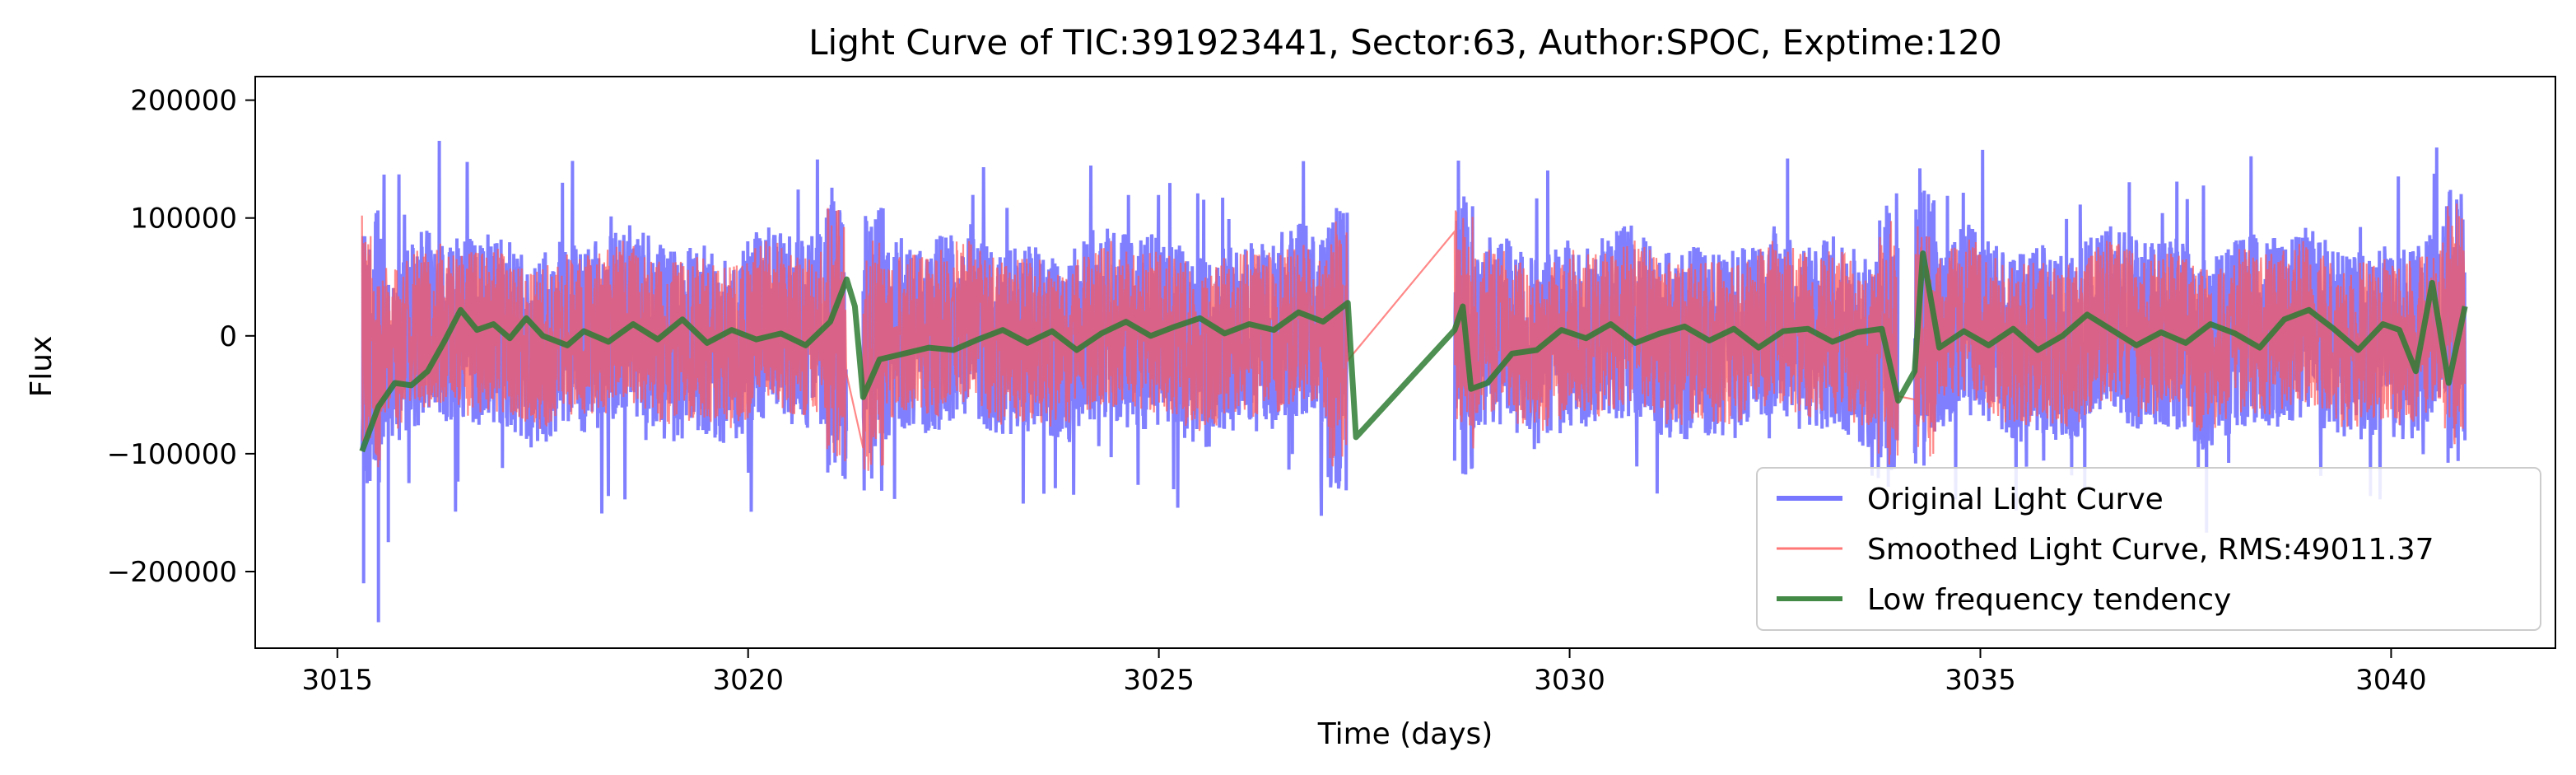 This screenshot has height=775, width=2576. I want to click on x-tick-label: 3025, so click(1159, 680).